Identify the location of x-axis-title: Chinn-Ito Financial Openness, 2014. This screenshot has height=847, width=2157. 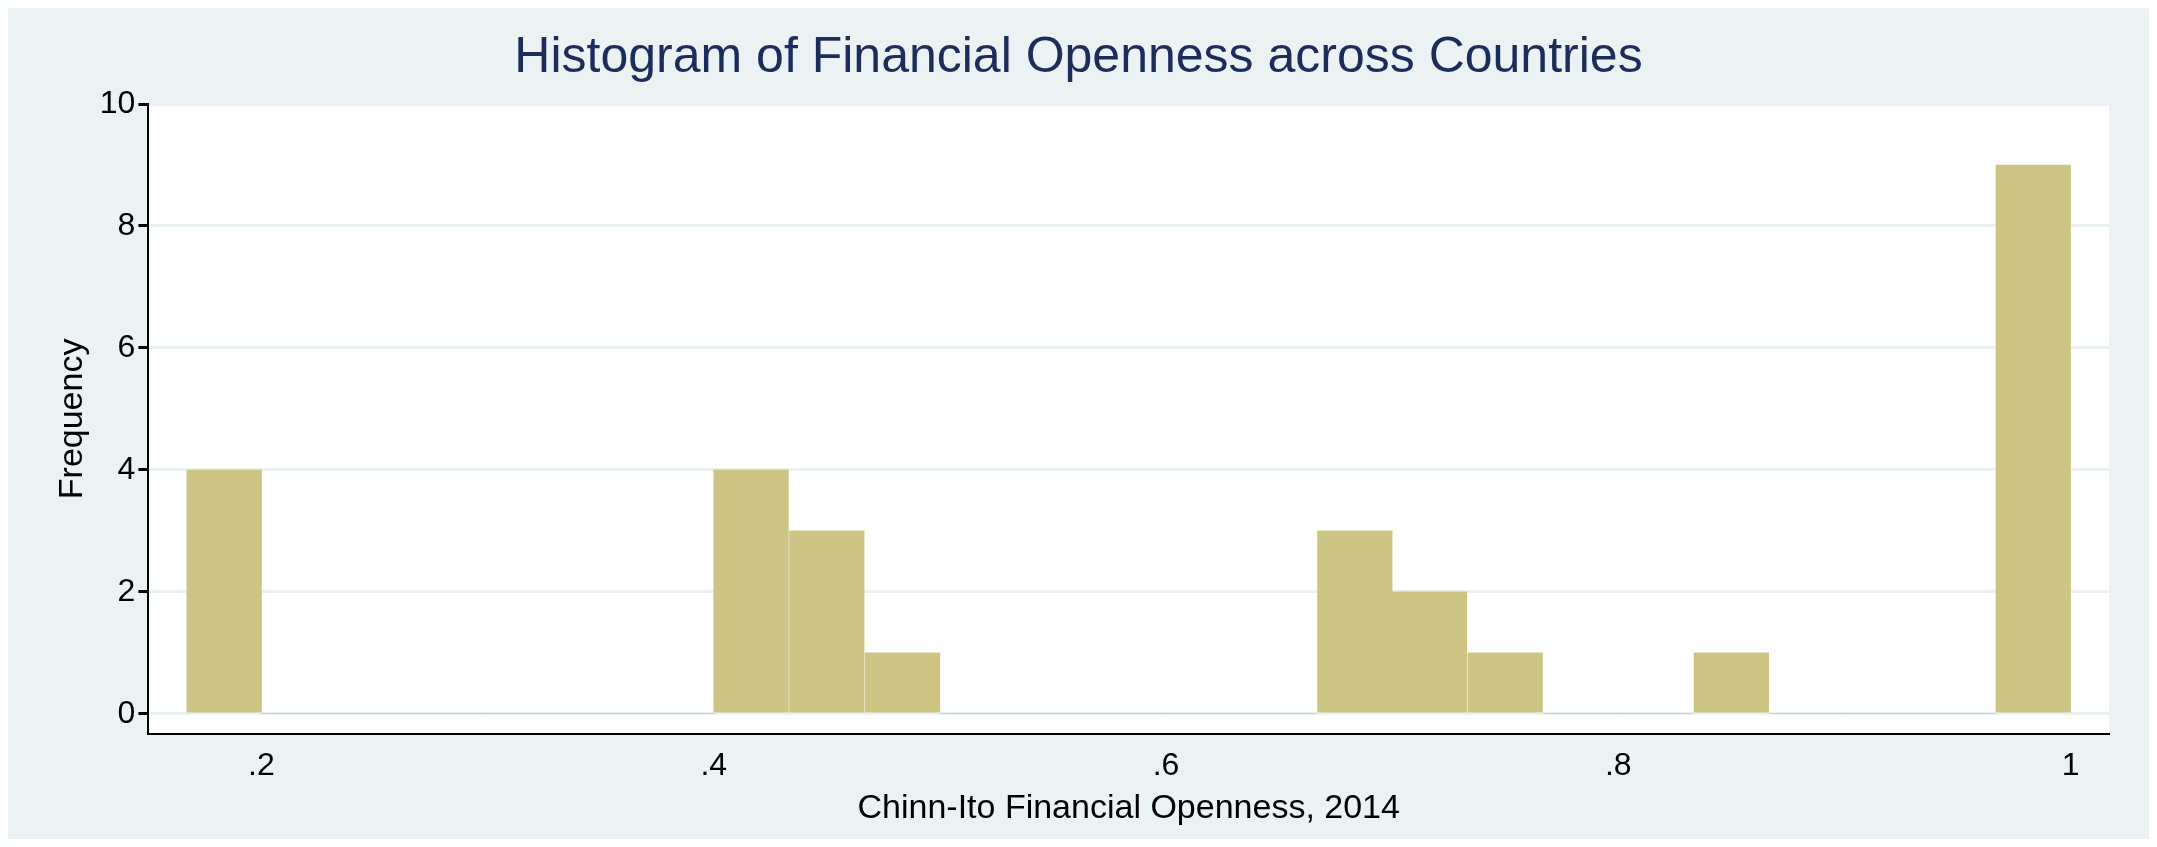
(1128, 805).